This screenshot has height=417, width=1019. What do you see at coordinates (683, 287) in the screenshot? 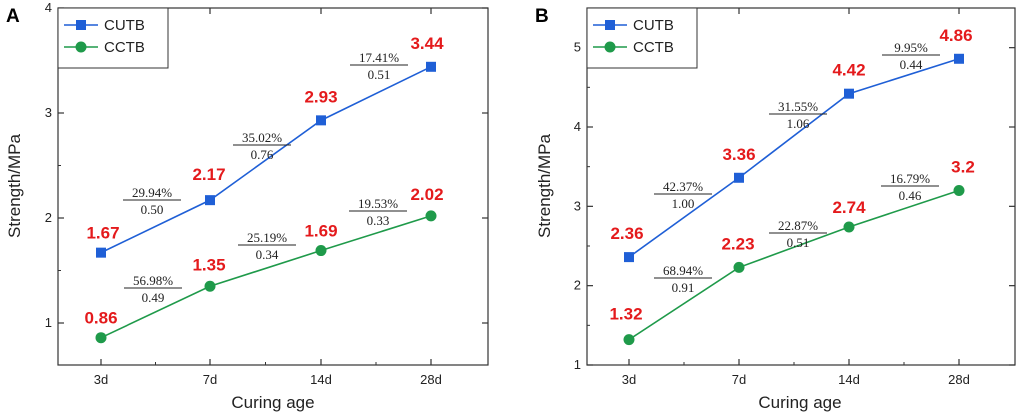
I see `growth-diff-label: 0.91` at bounding box center [683, 287].